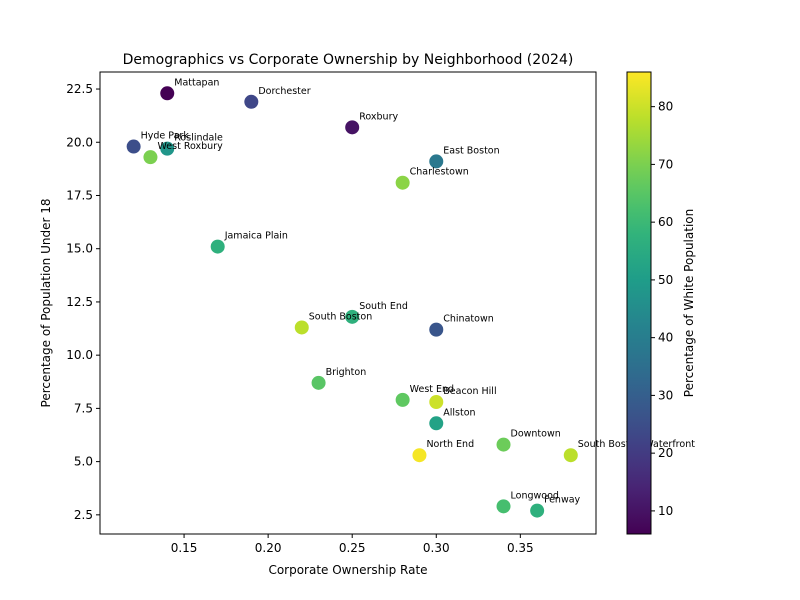 The height and width of the screenshot is (600, 800). Describe the element at coordinates (665, 164) in the screenshot. I see `colorbar-tick-label: 70` at that location.